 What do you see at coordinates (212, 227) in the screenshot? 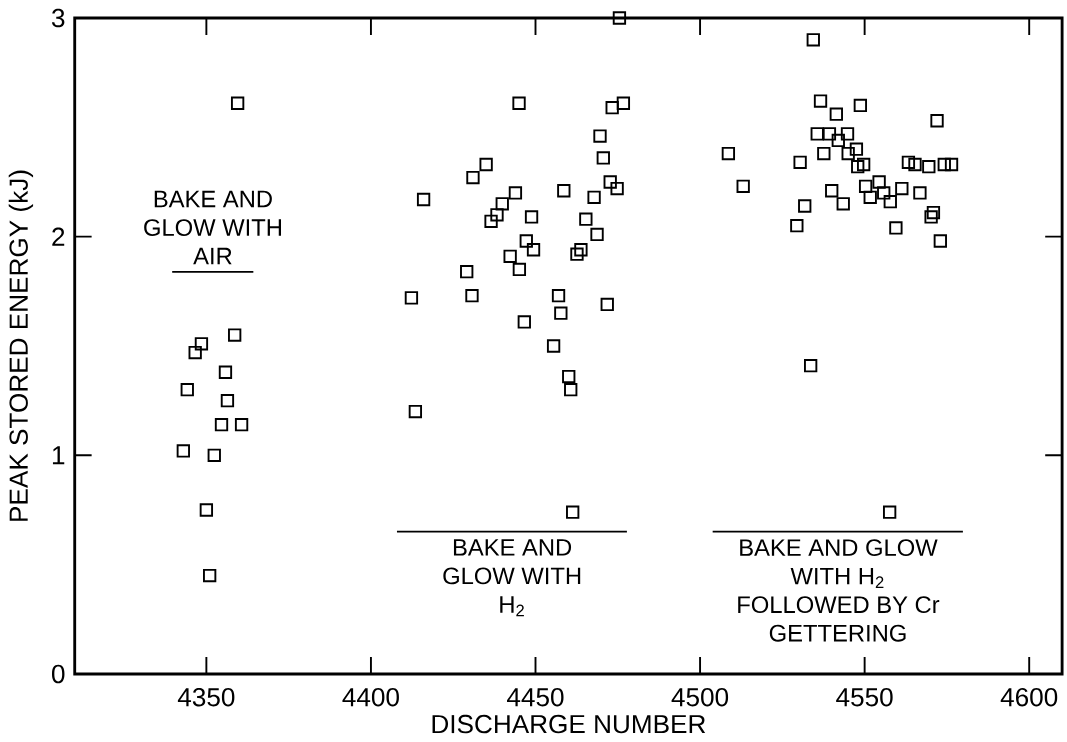
I see `annotation: BAKE AND GLOW WITH AIR` at bounding box center [212, 227].